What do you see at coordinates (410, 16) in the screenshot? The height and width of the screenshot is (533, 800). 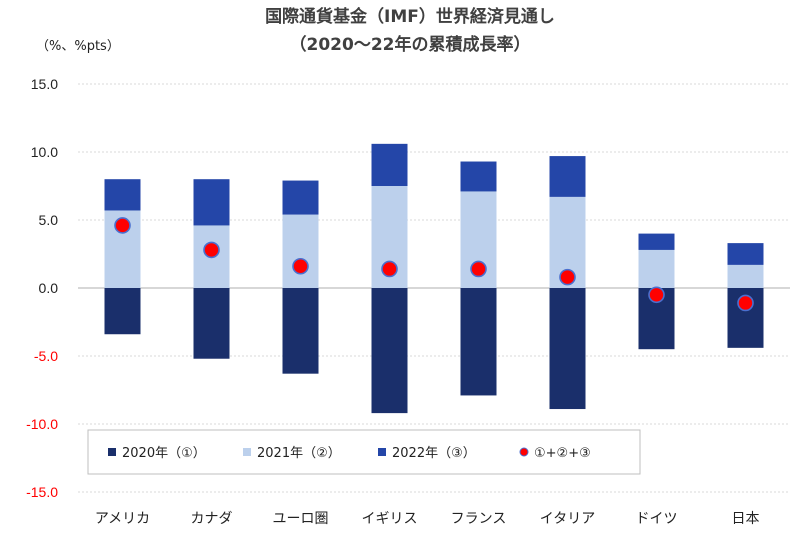 I see `chart-title: 国際通貨基金（IMF）世界経済見通し` at bounding box center [410, 16].